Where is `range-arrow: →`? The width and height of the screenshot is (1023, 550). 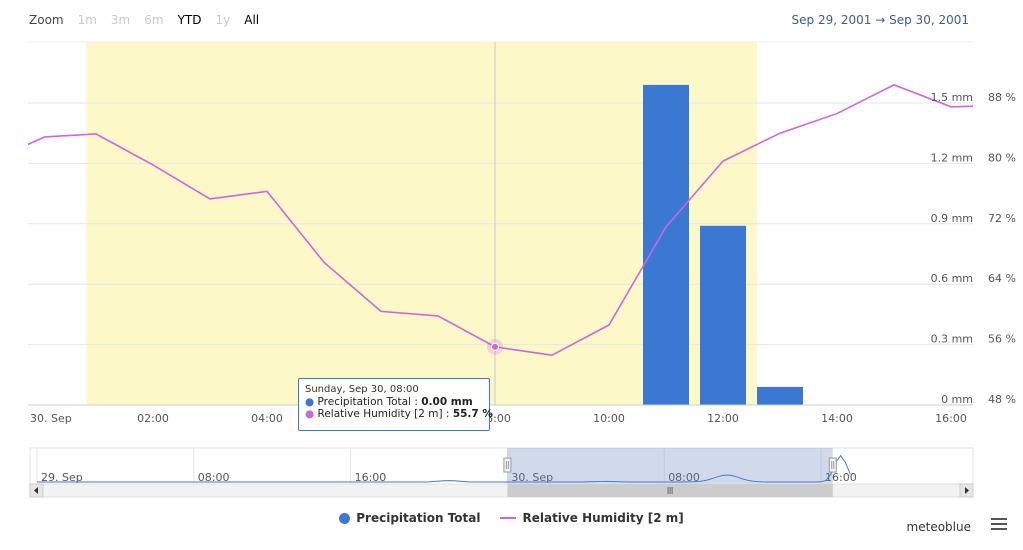
range-arrow: → is located at coordinates (880, 20).